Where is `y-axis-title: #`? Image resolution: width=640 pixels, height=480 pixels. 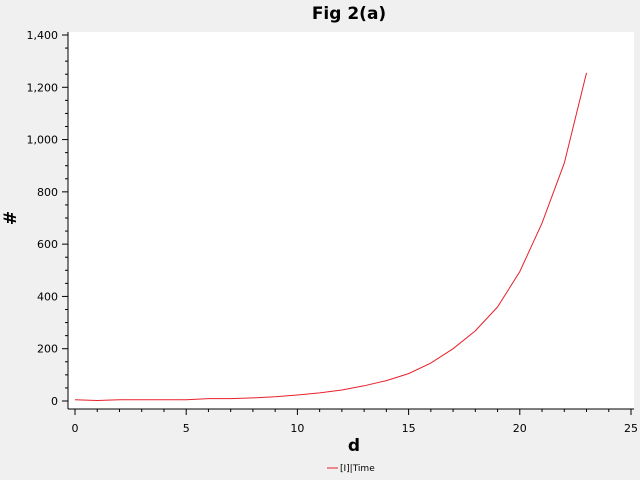
y-axis-title: # is located at coordinates (11, 218).